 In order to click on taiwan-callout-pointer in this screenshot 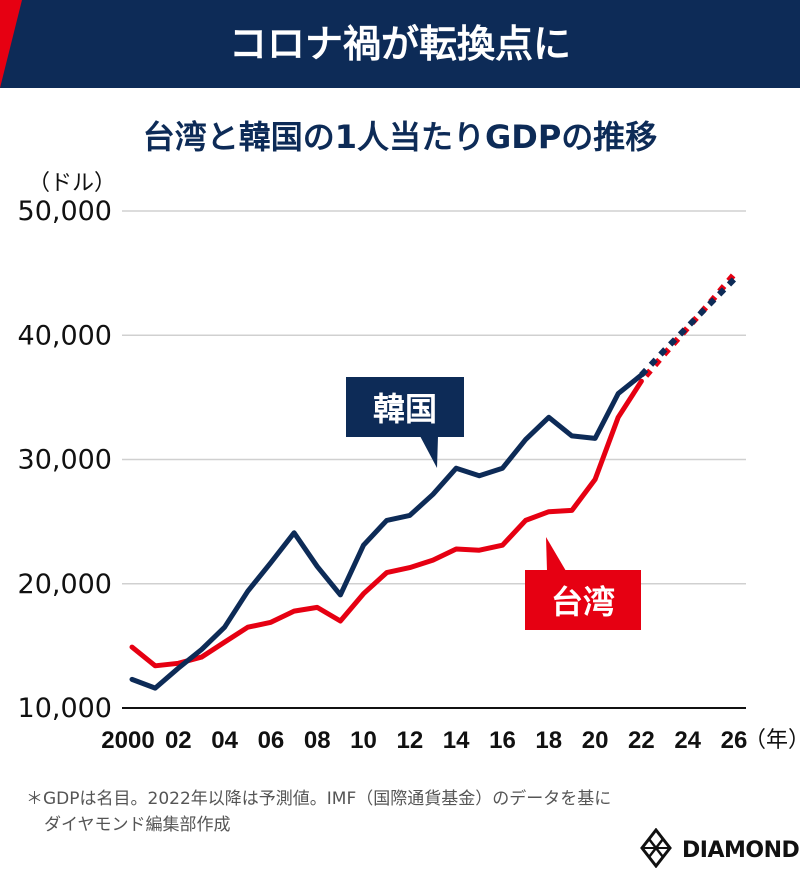, I will do `click(556, 554)`.